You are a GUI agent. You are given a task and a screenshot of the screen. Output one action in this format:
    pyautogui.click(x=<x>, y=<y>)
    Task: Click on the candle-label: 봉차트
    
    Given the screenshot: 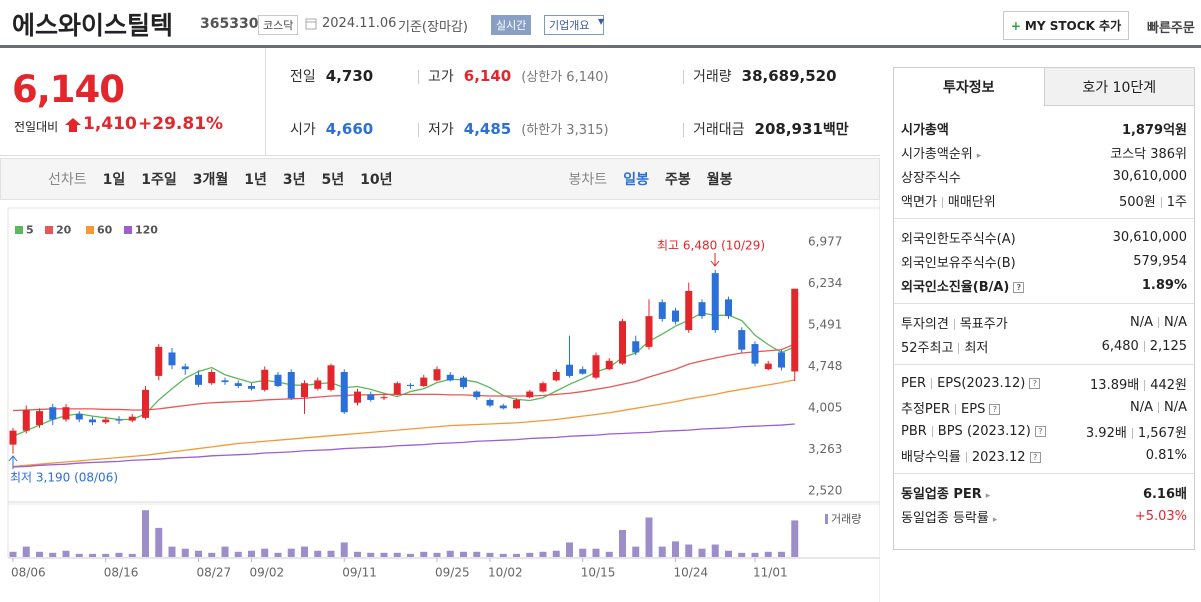 What is the action you would take?
    pyautogui.click(x=588, y=180)
    